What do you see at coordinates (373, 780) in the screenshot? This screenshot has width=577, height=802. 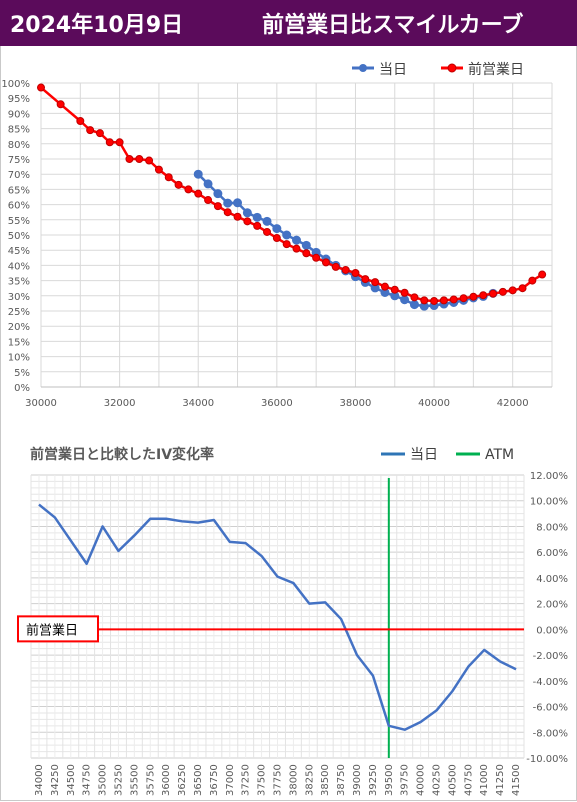 I see `x-tick-label: 39250` at bounding box center [373, 780].